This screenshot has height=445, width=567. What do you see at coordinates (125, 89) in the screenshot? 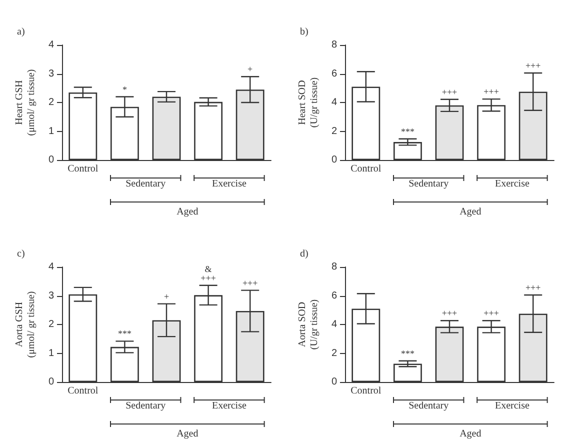
I see `data-label: *` at bounding box center [125, 89].